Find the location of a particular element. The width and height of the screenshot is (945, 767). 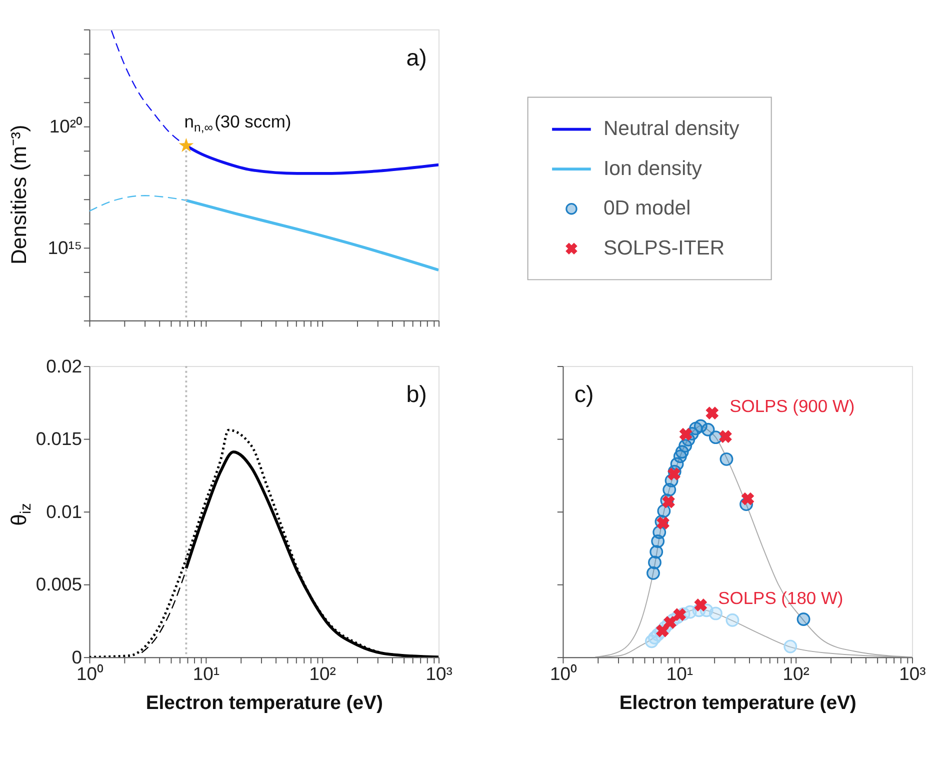

y-tick-label: 0.005 is located at coordinates (59, 584).